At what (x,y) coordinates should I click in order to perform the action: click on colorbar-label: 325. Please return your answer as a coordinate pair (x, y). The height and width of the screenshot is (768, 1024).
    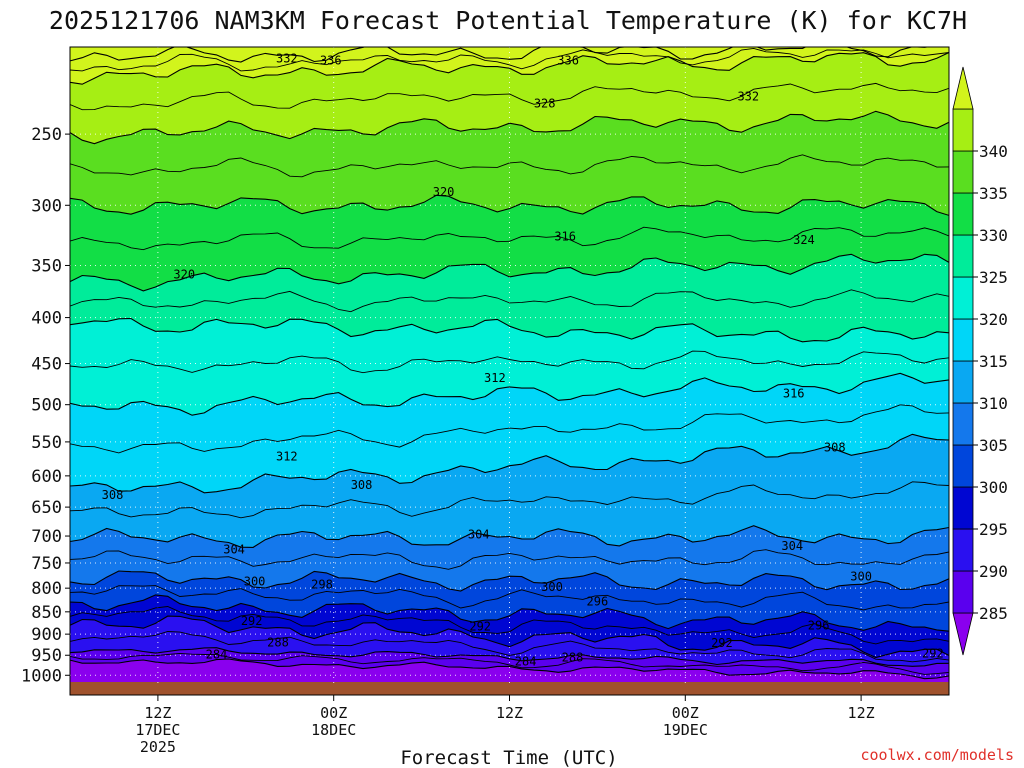
    Looking at the image, I should click on (993, 277).